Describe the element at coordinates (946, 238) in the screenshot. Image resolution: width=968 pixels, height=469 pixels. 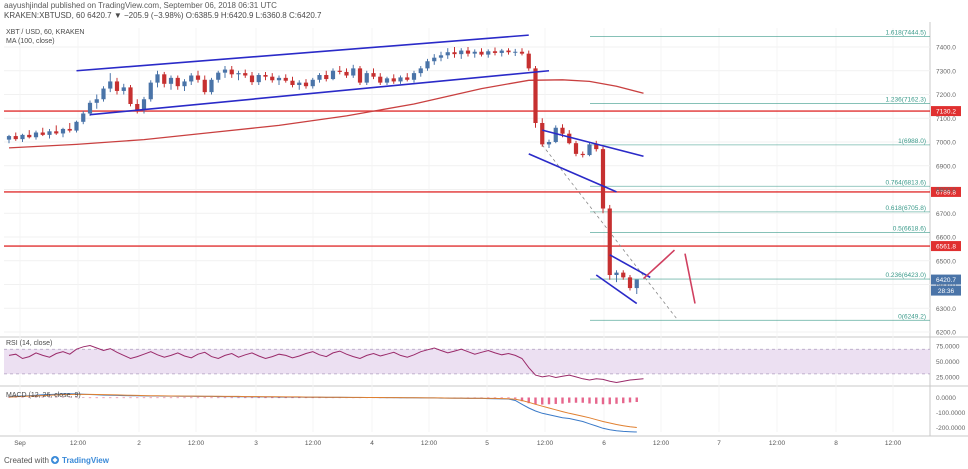
I see `price-tick-label: 6600.0` at that location.